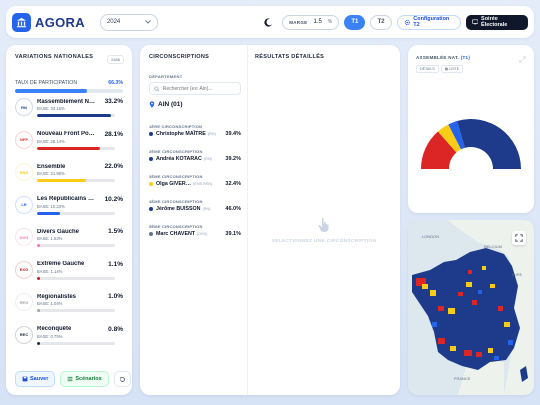 The image size is (540, 405). Describe the element at coordinates (80, 270) in the screenshot. I see `party-info: Extrême Gauche 1.1% BASE: 1.14%` at that location.